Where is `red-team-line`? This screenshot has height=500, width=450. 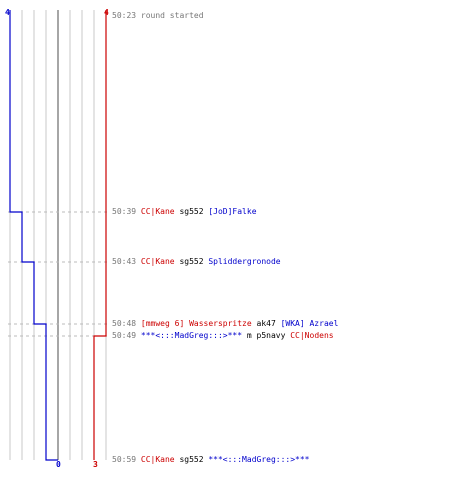
red-team-line is located at coordinates (100, 235).